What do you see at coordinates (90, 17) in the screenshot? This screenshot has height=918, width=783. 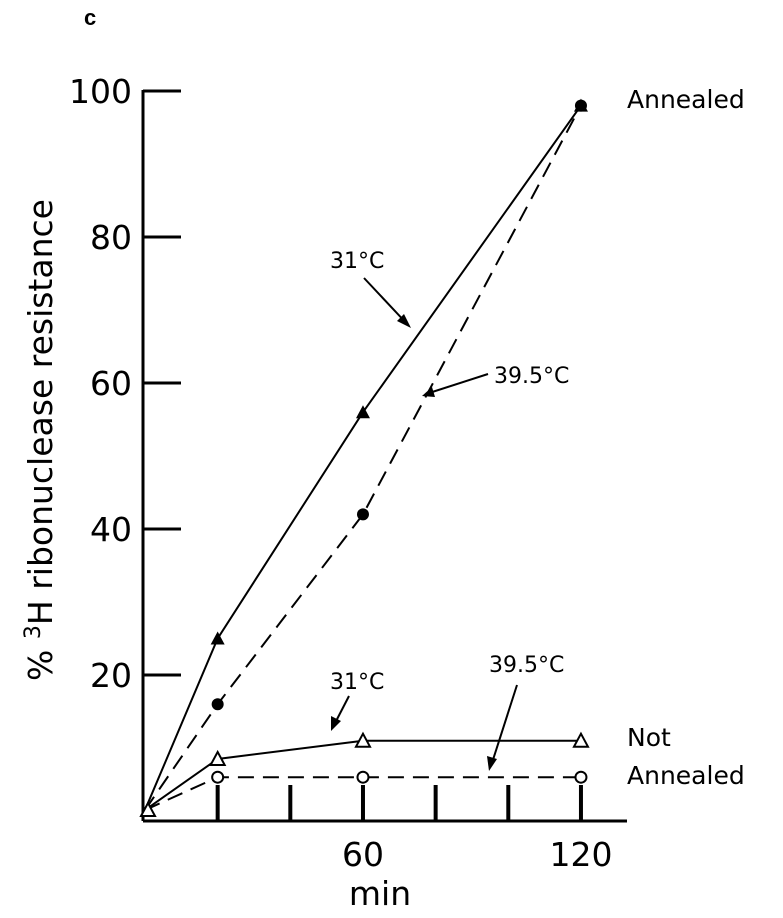 I see `panel-label: c` at bounding box center [90, 17].